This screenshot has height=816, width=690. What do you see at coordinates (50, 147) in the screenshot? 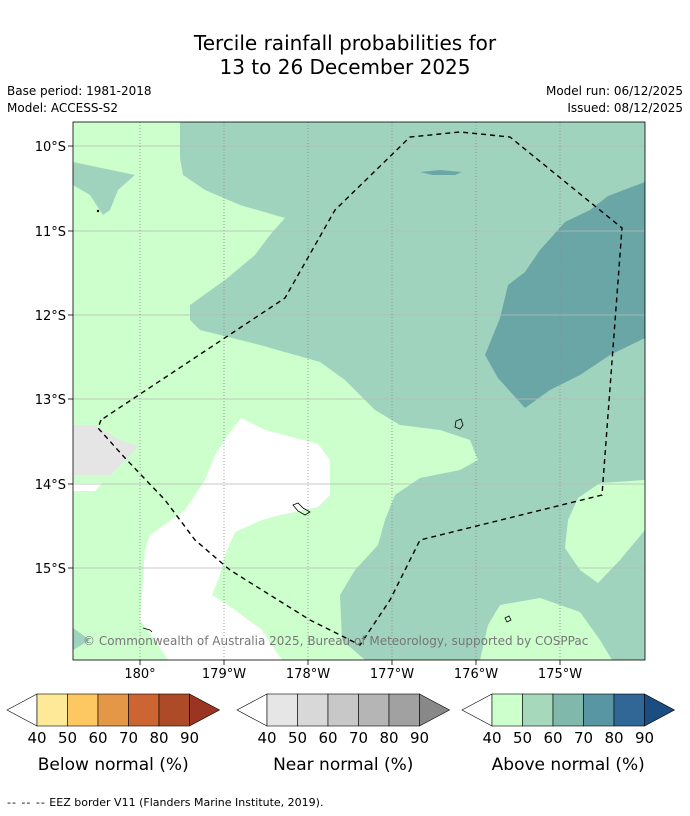
I see `lat-label: 10°S` at bounding box center [50, 147].